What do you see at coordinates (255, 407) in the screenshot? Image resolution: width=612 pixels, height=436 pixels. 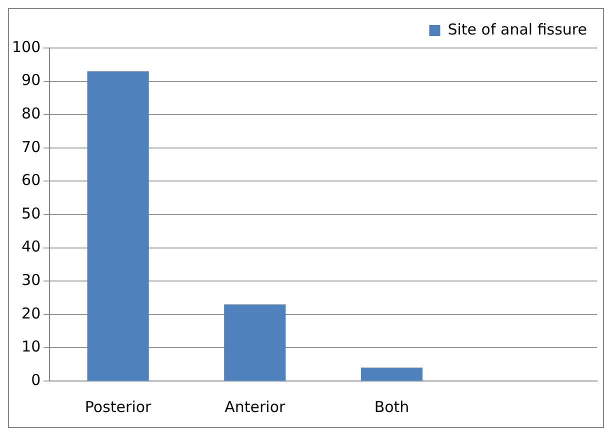 I see `x-tick-label: Anterior` at bounding box center [255, 407].